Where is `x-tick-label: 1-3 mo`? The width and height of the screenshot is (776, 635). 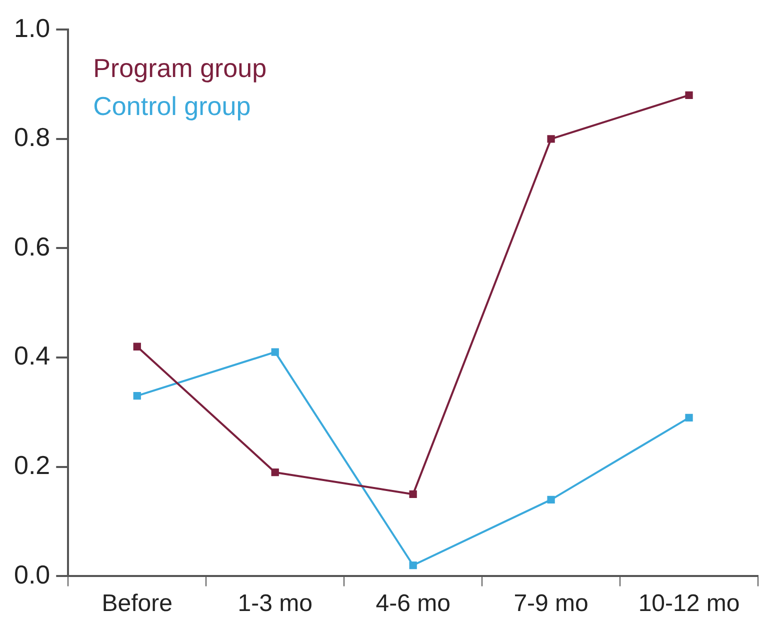 x-tick-label: 1-3 mo is located at coordinates (275, 604).